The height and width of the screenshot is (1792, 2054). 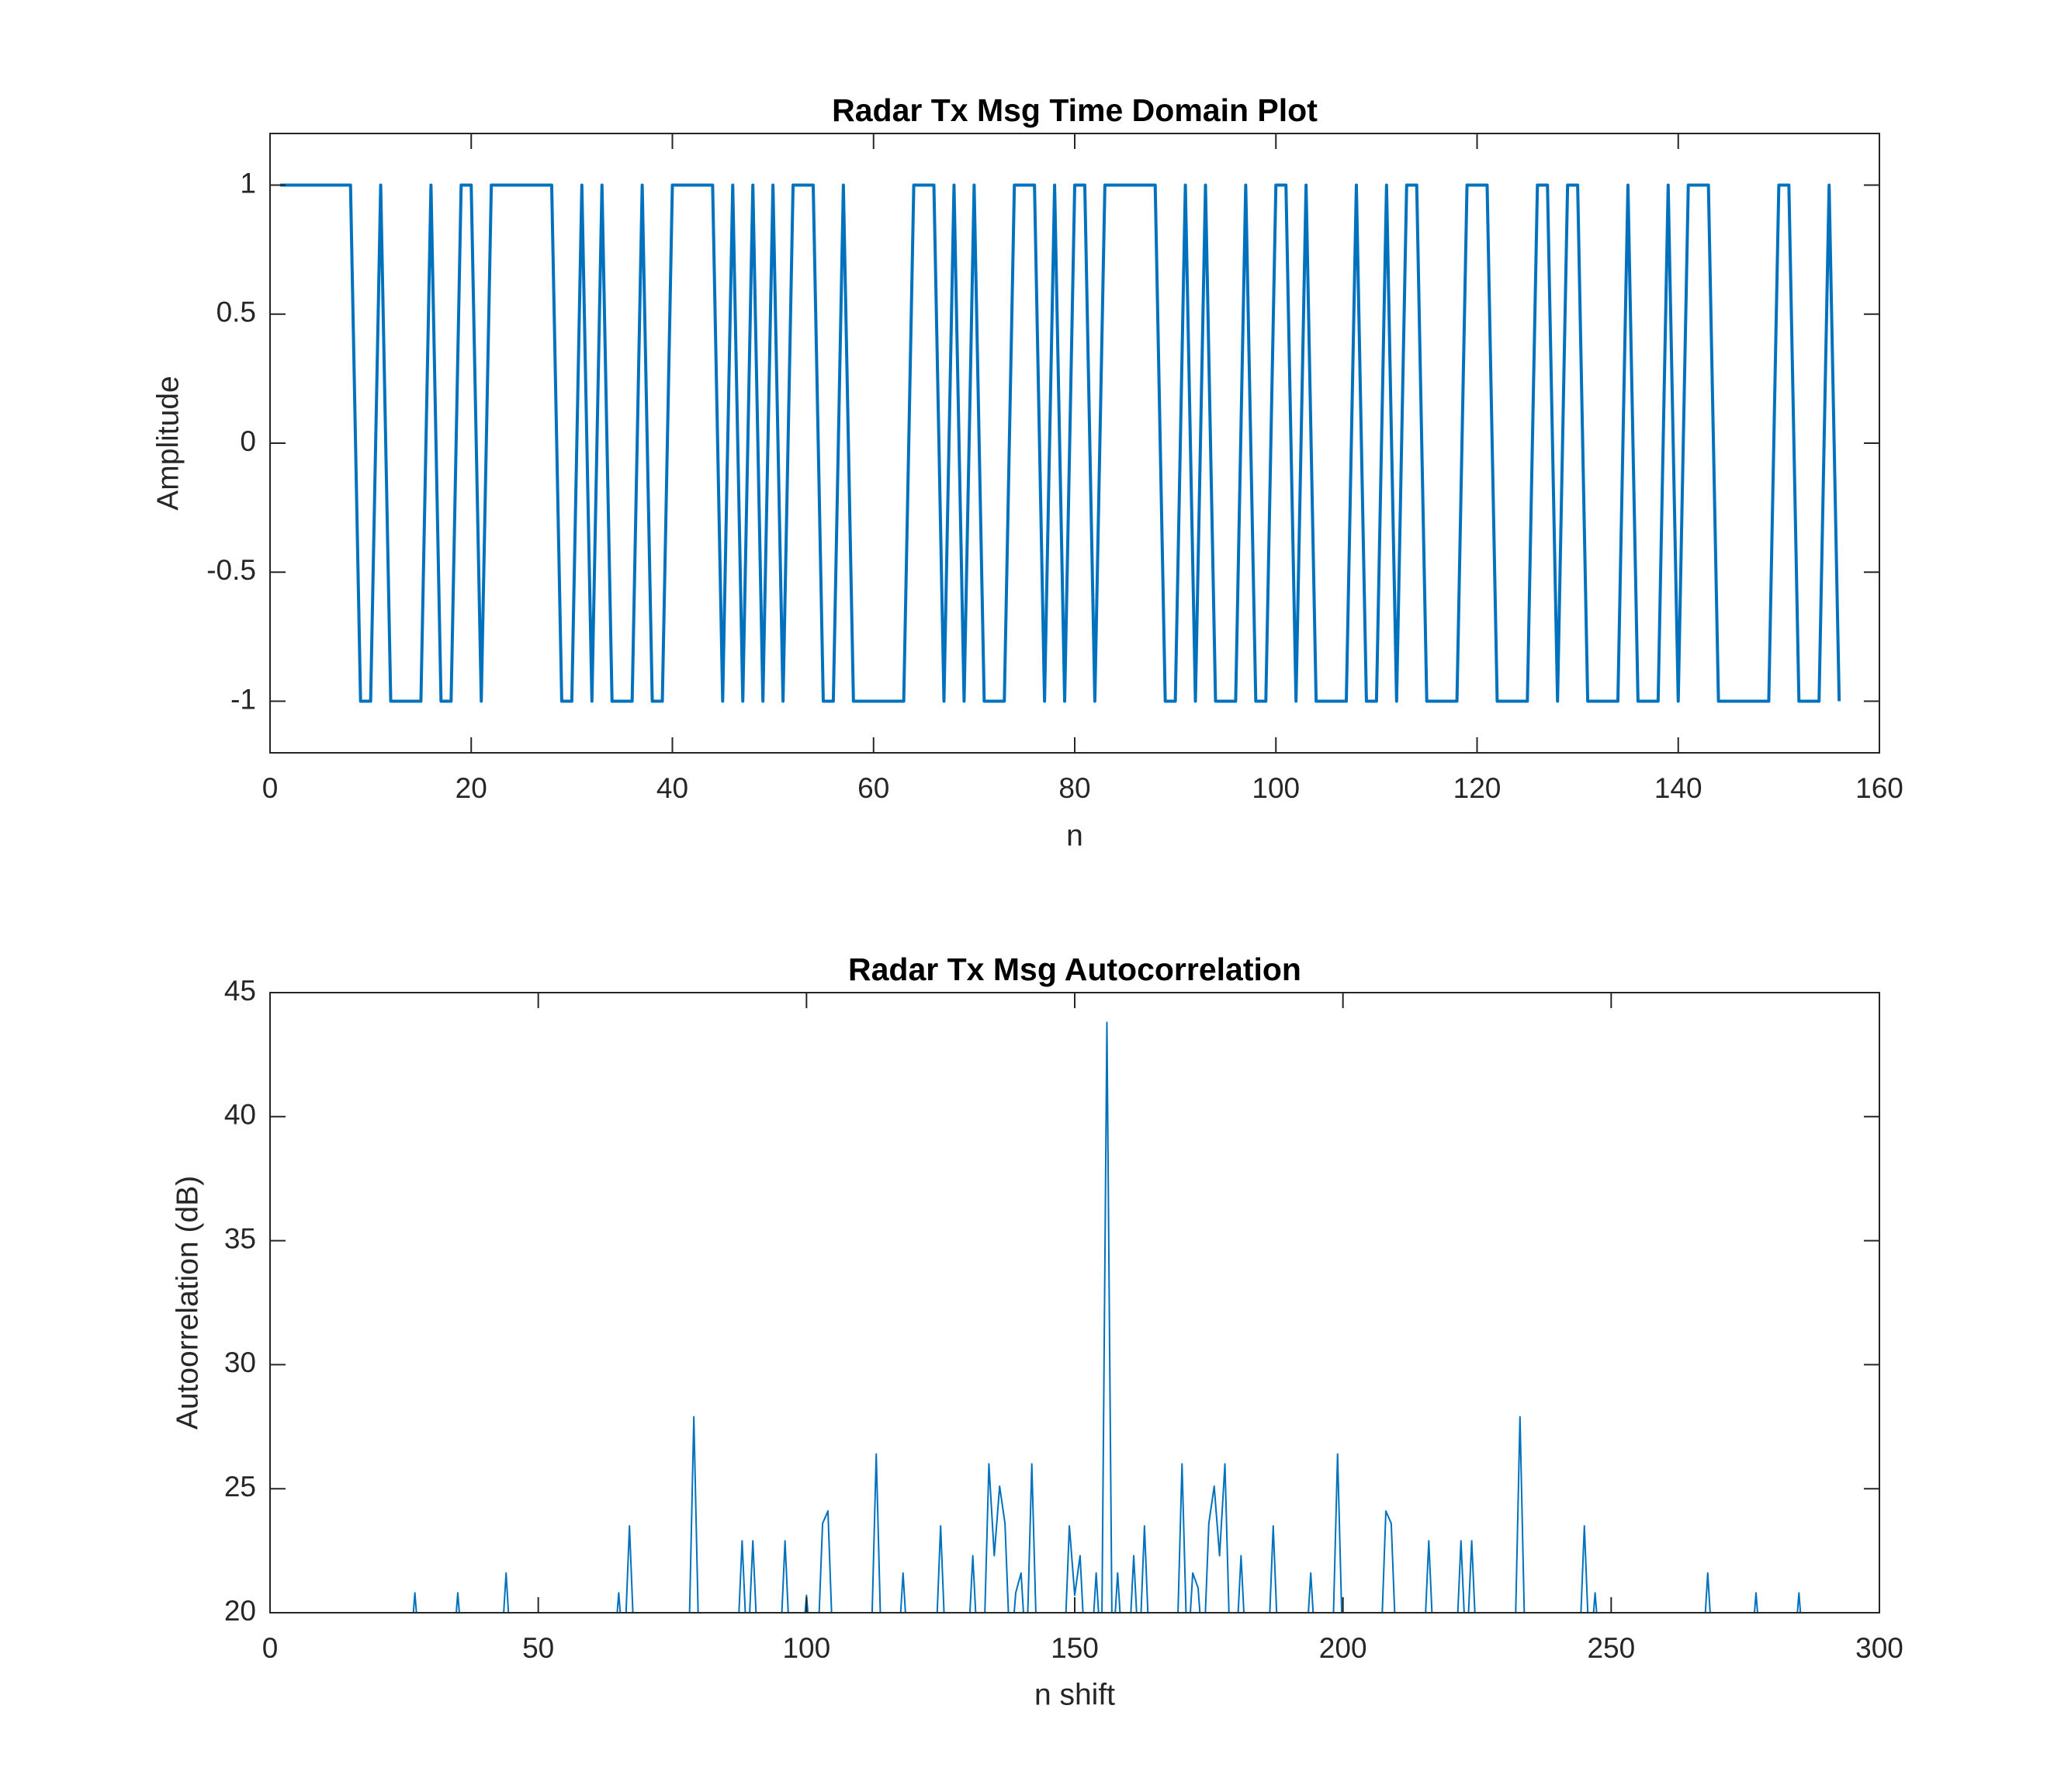 What do you see at coordinates (1611, 1648) in the screenshot?
I see `x-tick-label: 250` at bounding box center [1611, 1648].